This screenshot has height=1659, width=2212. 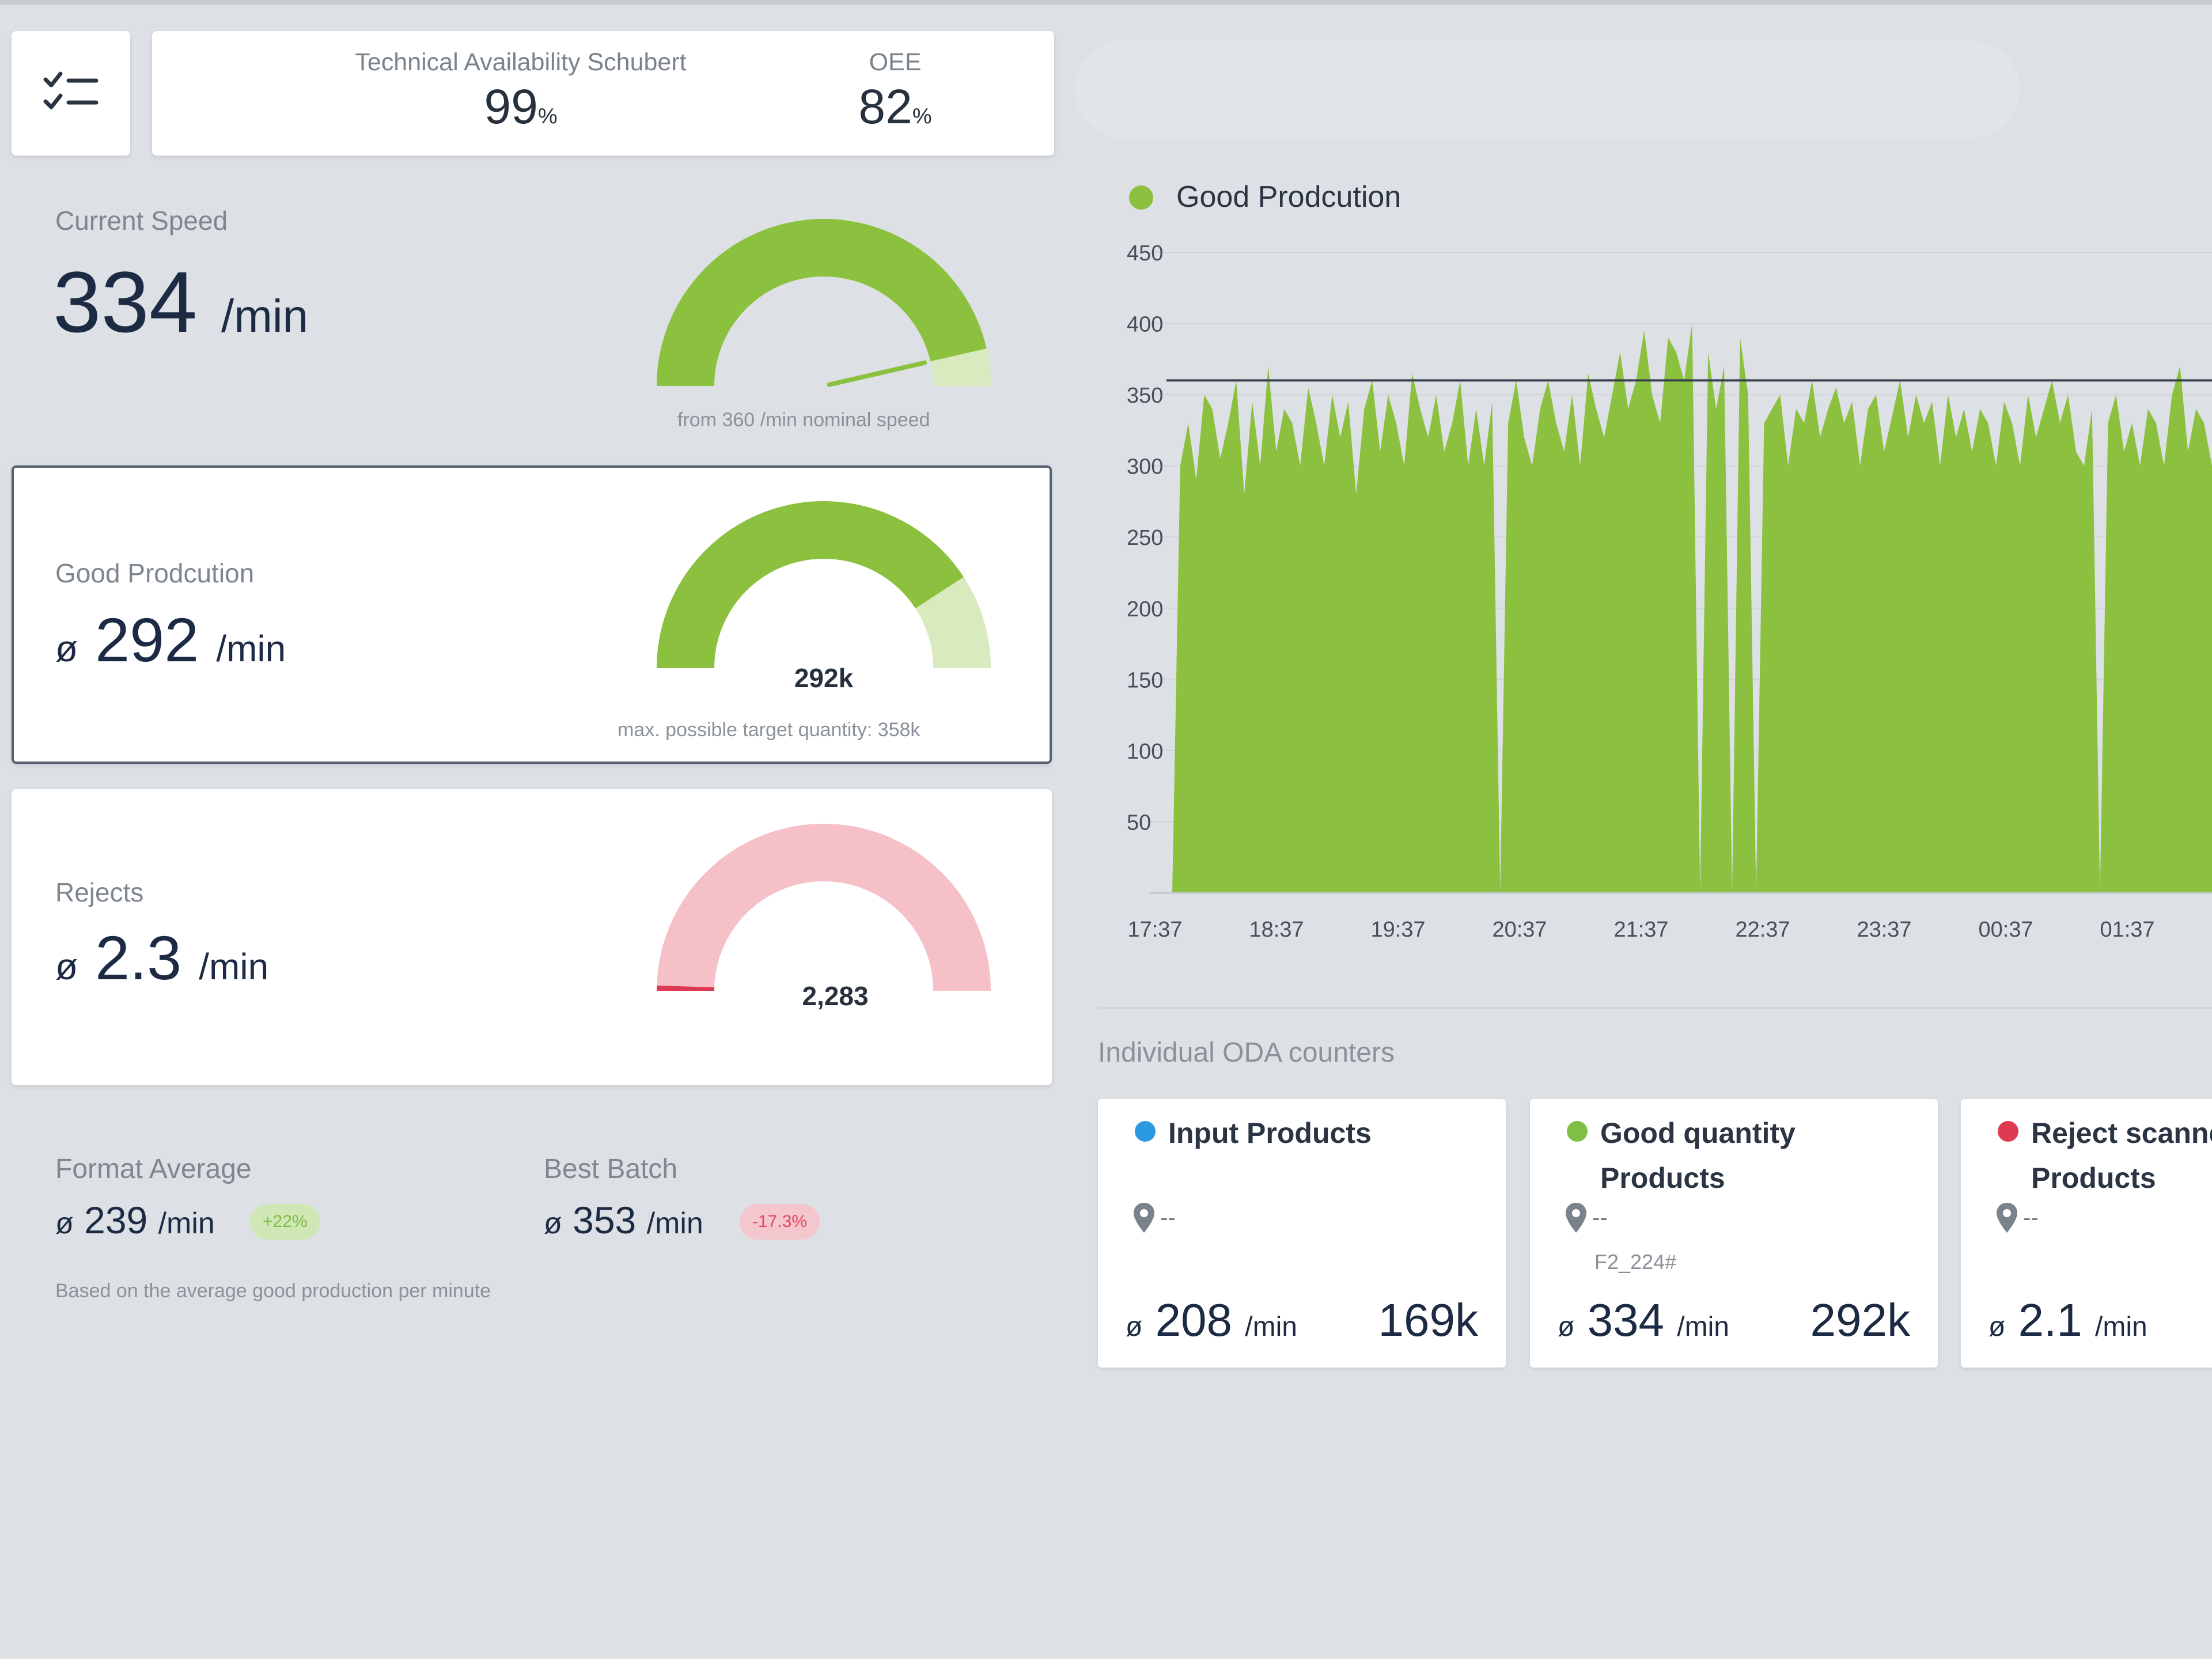 I want to click on rejects-gauge-value: 2,283, so click(x=835, y=996).